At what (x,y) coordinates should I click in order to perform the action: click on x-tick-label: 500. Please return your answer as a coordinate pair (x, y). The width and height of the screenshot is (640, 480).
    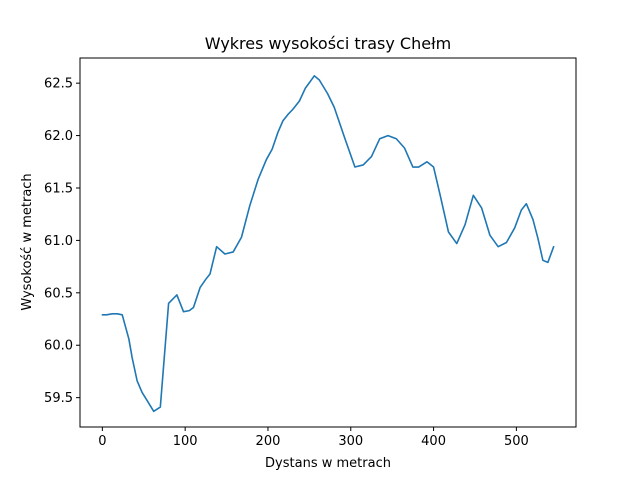
    Looking at the image, I should click on (516, 441).